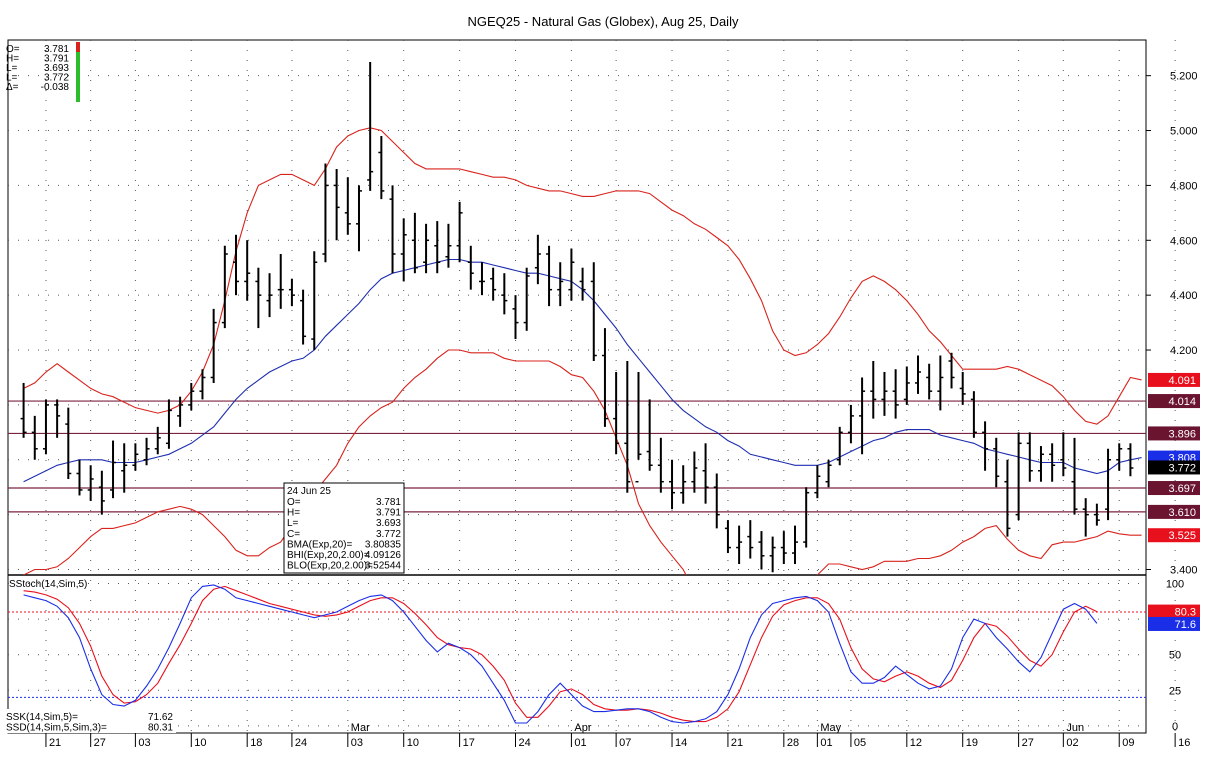 The width and height of the screenshot is (1206, 757). Describe the element at coordinates (78, 47) in the screenshot. I see `summary-marker-red` at that location.